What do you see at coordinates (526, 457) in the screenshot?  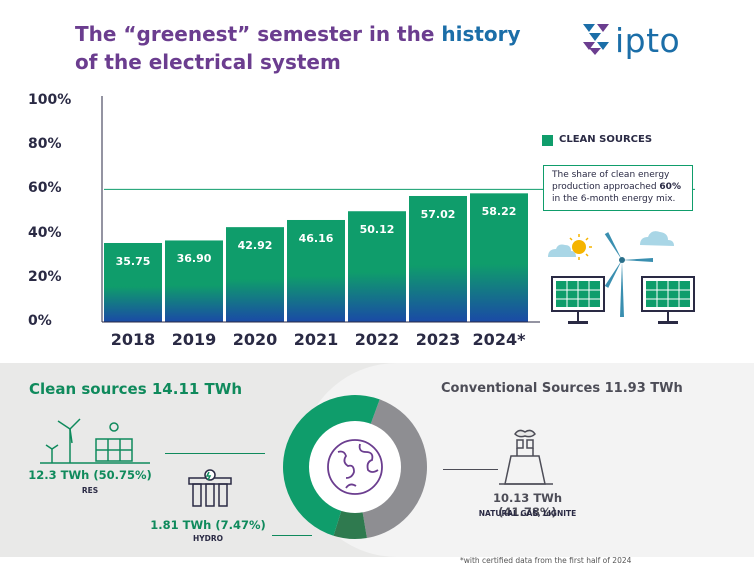 I see `power-plant-icon` at bounding box center [526, 457].